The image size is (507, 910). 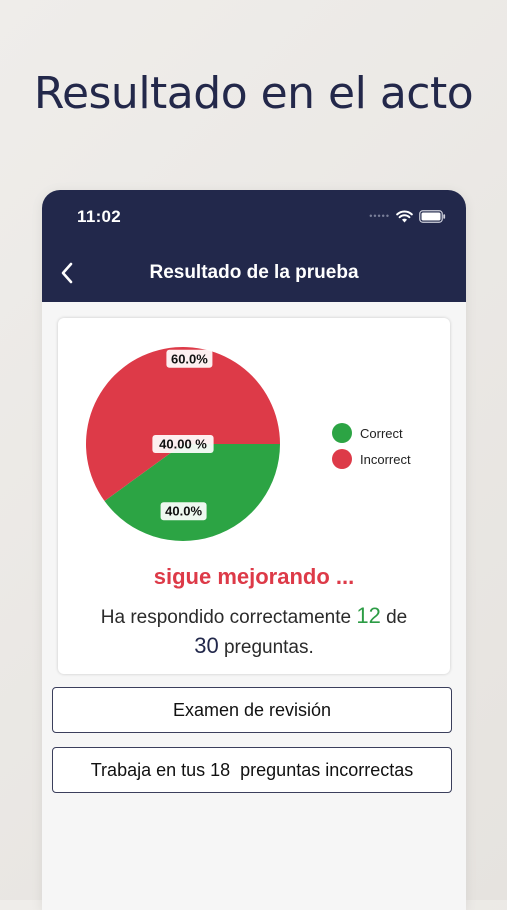 I want to click on legend-dot-incorrect, so click(x=342, y=459).